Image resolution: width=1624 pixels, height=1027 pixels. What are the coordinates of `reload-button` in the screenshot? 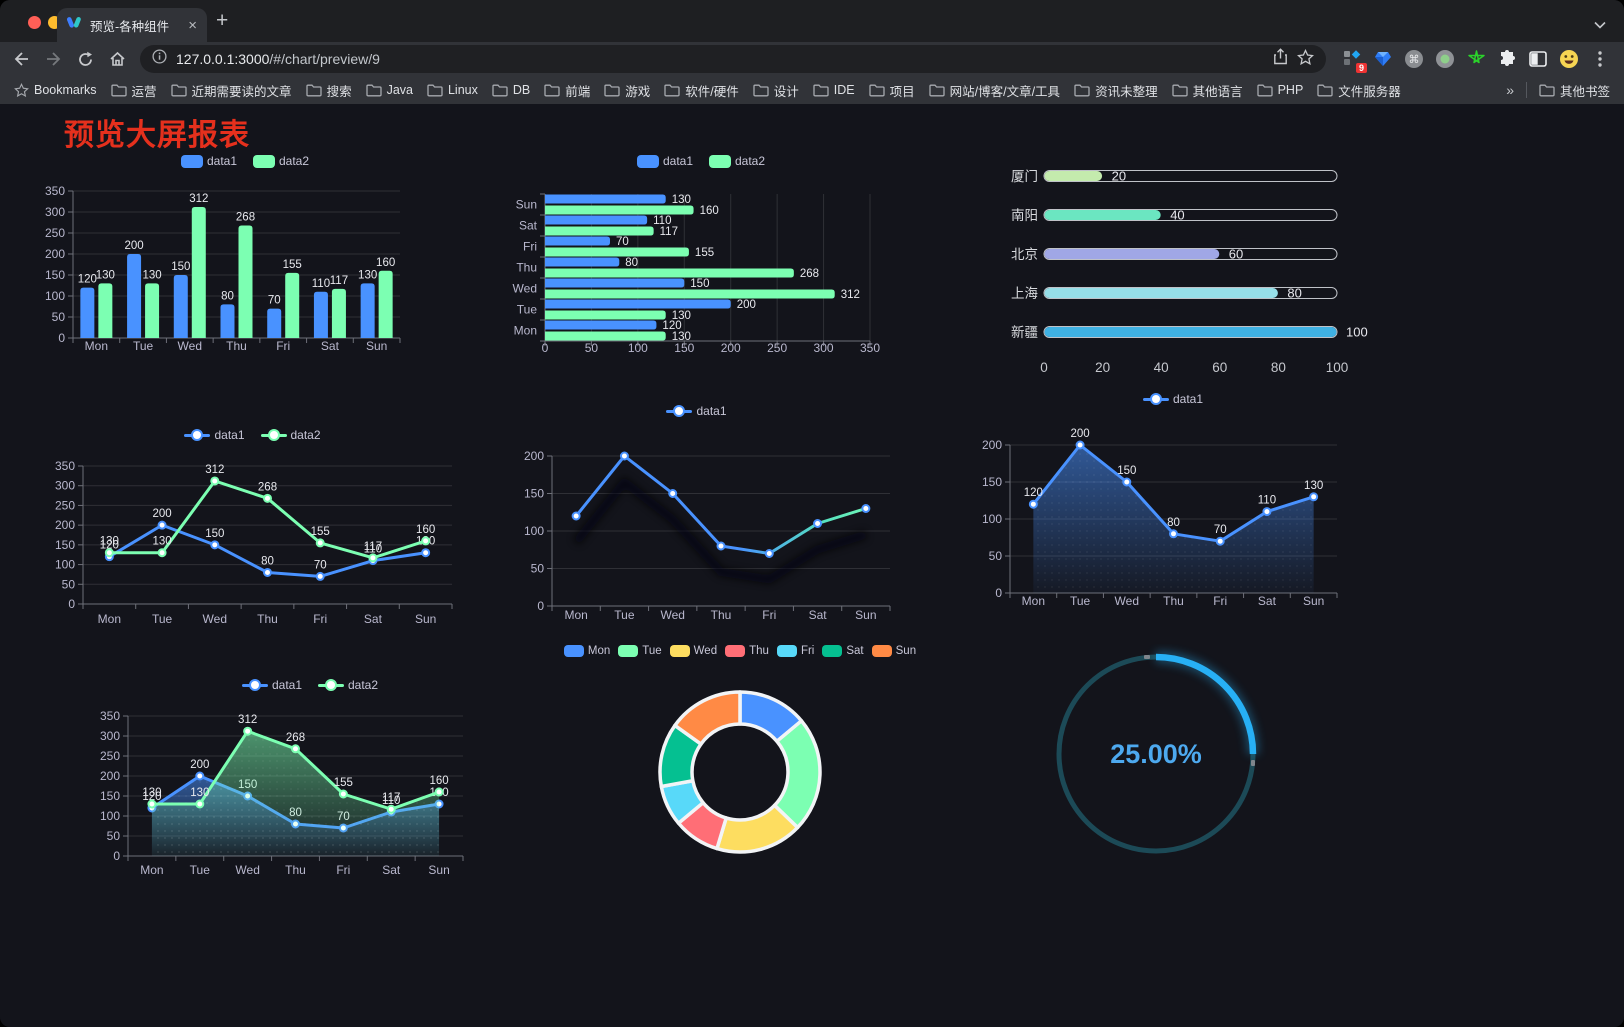 It's located at (85, 59).